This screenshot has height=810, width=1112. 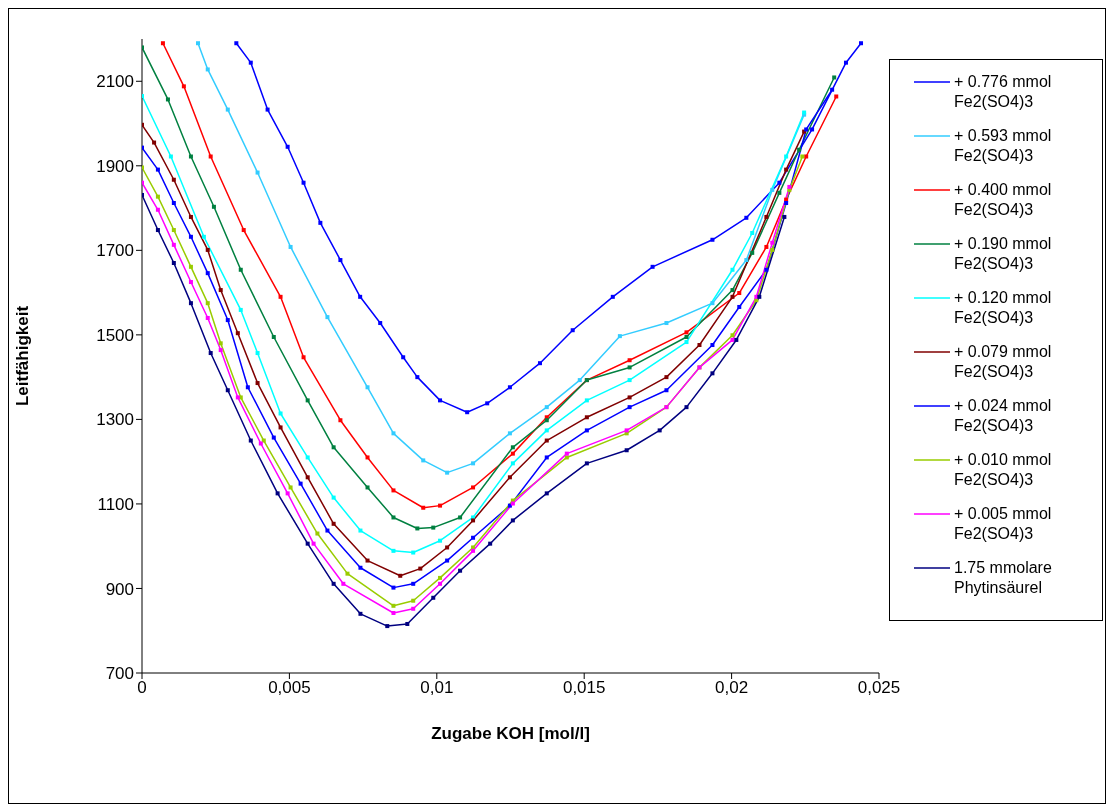 What do you see at coordinates (732, 688) in the screenshot?
I see `x-tick-label: 0,02` at bounding box center [732, 688].